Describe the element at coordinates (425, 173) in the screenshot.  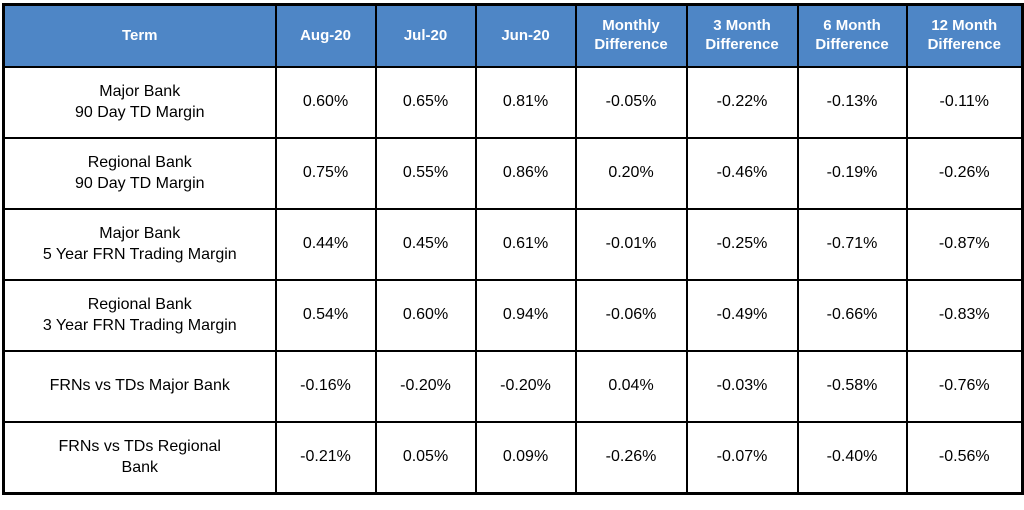
I see `cell-value: 0.55%` at that location.